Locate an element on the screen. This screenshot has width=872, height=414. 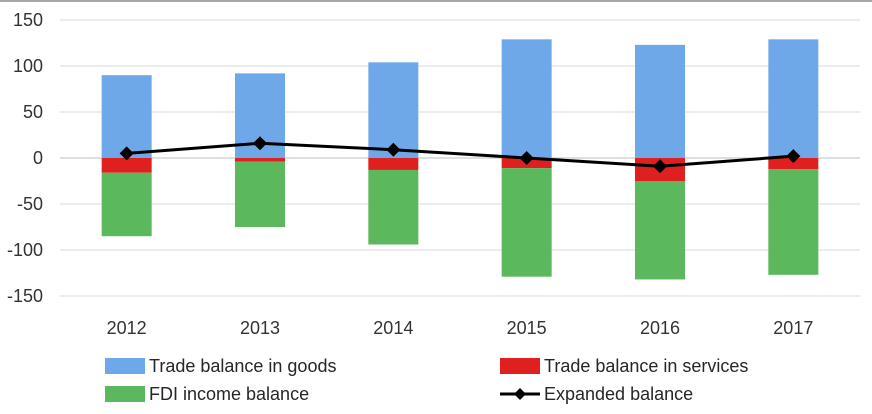
top-border is located at coordinates (436, 1).